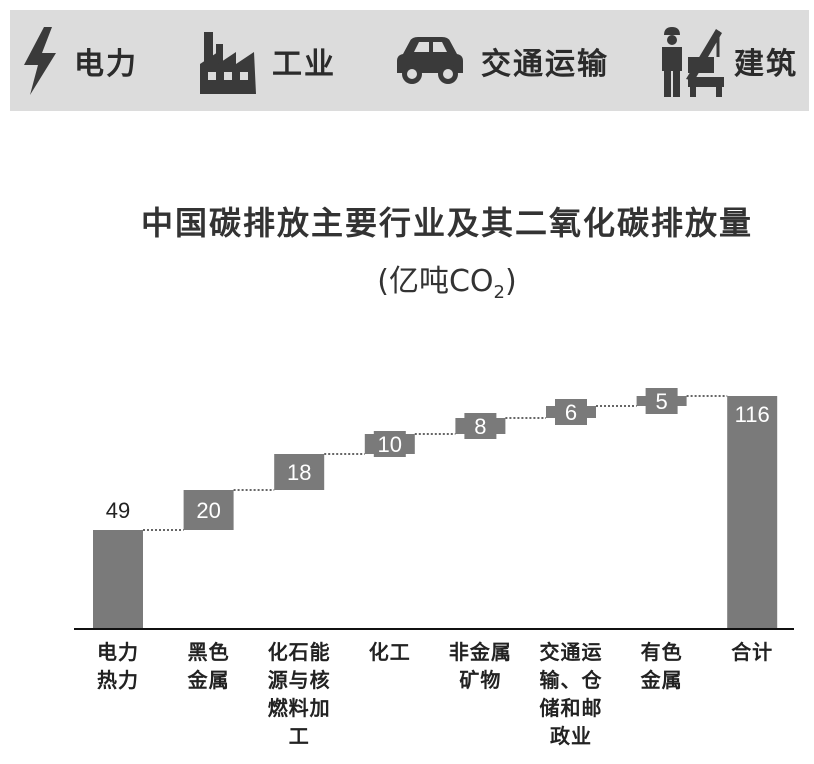 The width and height of the screenshot is (814, 764). I want to click on data-label: 116, so click(752, 414).